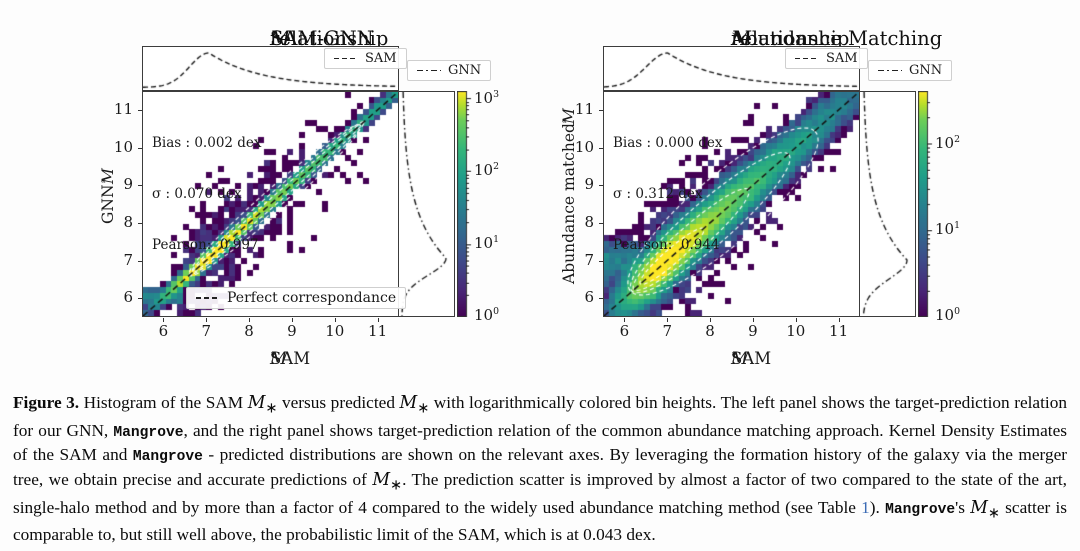 Image resolution: width=1080 pixels, height=551 pixels. Describe the element at coordinates (666, 245) in the screenshot. I see `pearson-value: Pearson: 0.944` at that location.